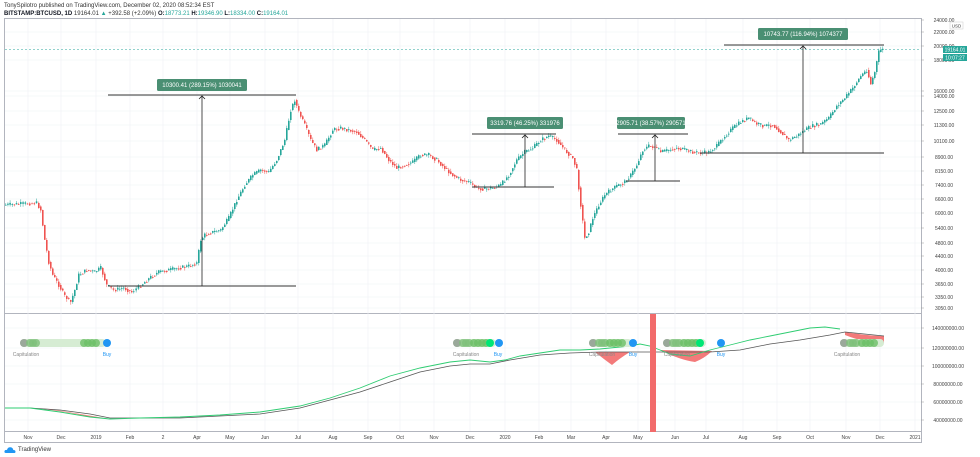 The width and height of the screenshot is (980, 457). Describe the element at coordinates (177, 14) in the screenshot. I see `open-value: 18773.21` at that location.